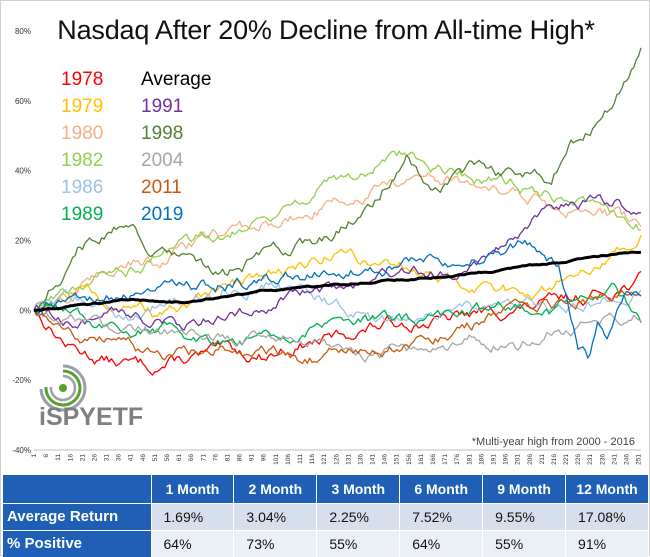  What do you see at coordinates (275, 489) in the screenshot?
I see `header-2-month: 2 Month` at bounding box center [275, 489].